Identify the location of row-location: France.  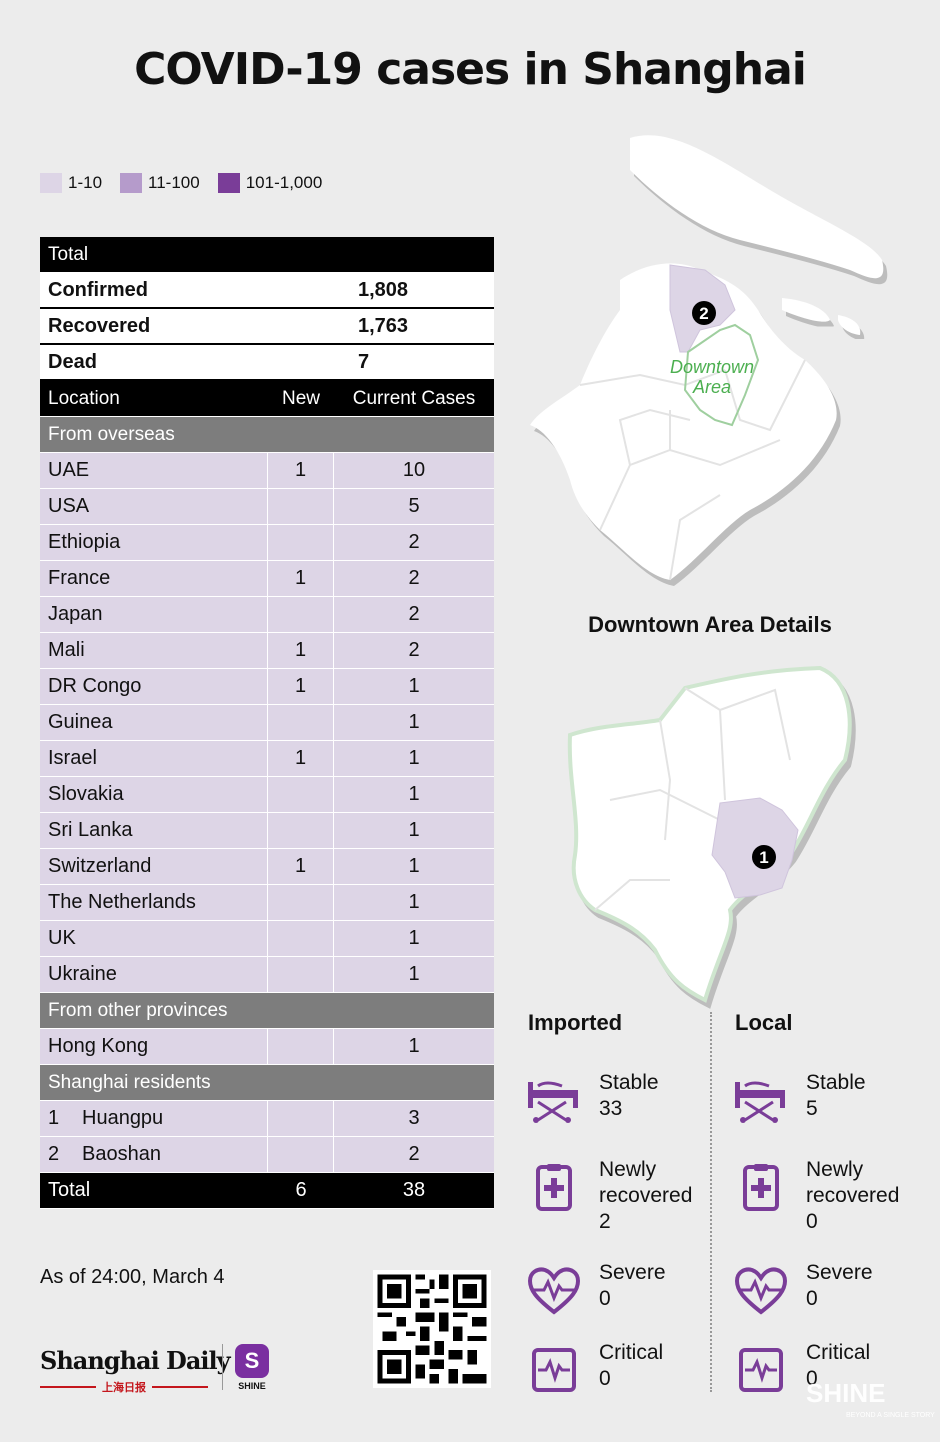
(154, 578).